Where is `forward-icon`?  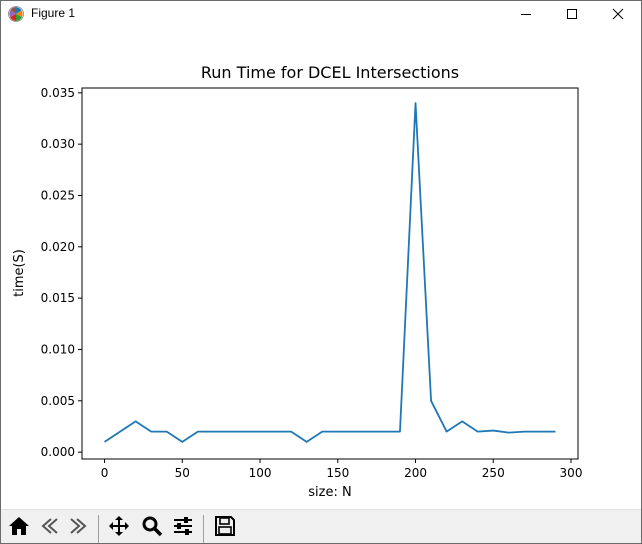
forward-icon is located at coordinates (79, 528).